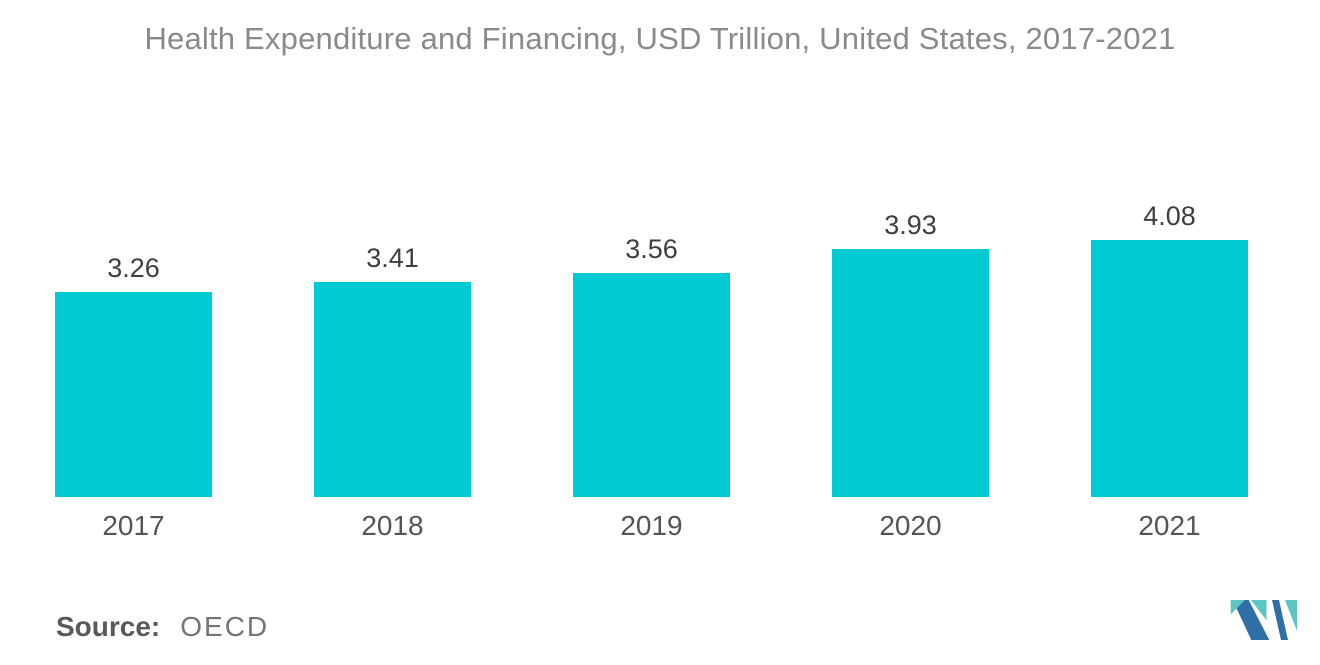 This screenshot has width=1320, height=665. Describe the element at coordinates (1169, 368) in the screenshot. I see `bar-2021` at that location.